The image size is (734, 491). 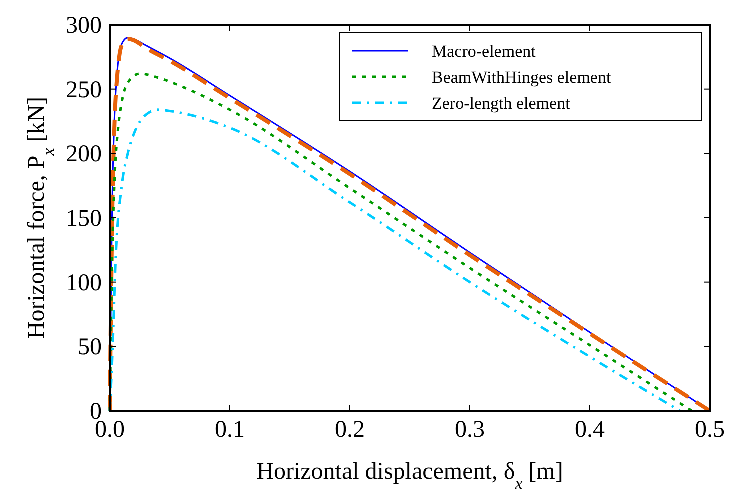 What do you see at coordinates (350, 430) in the screenshot?
I see `x-tick-label: 0.2` at bounding box center [350, 430].